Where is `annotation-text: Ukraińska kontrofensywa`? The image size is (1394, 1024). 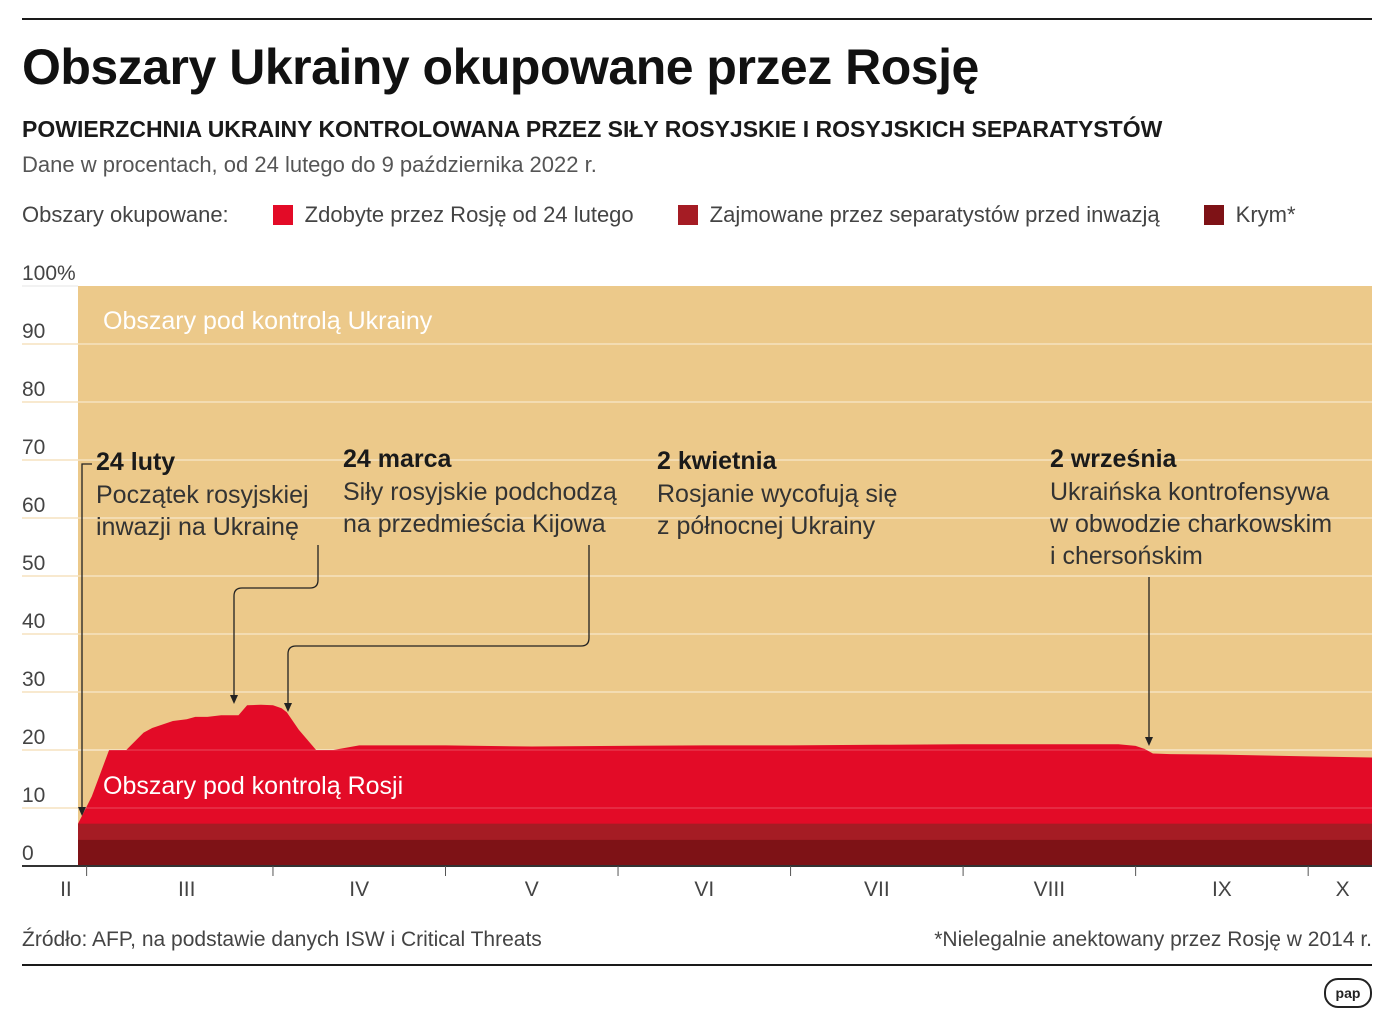
annotation-text: Ukraińska kontrofensywa is located at coordinates (1189, 492).